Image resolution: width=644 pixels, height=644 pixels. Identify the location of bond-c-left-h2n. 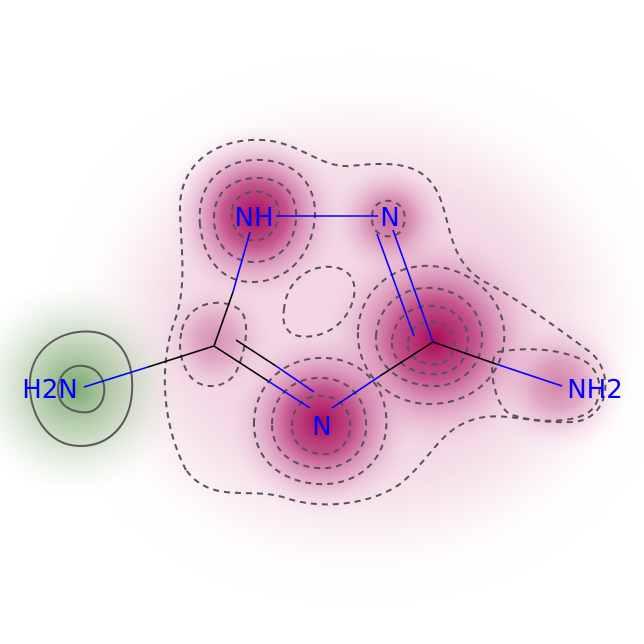
(181, 356).